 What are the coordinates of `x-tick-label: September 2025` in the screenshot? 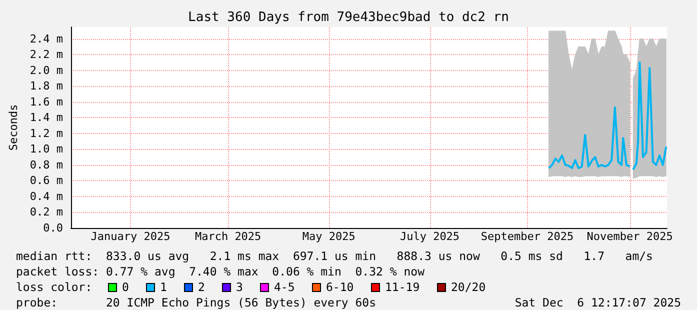 It's located at (527, 236).